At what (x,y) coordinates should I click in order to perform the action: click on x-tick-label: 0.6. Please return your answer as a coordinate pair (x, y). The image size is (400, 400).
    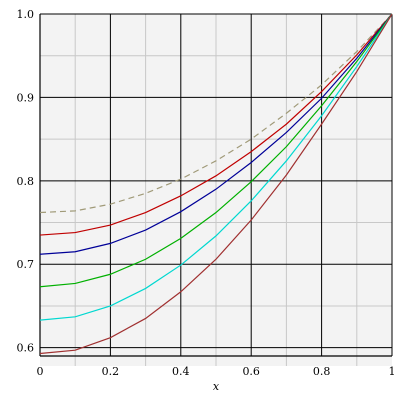
    Looking at the image, I should click on (251, 371).